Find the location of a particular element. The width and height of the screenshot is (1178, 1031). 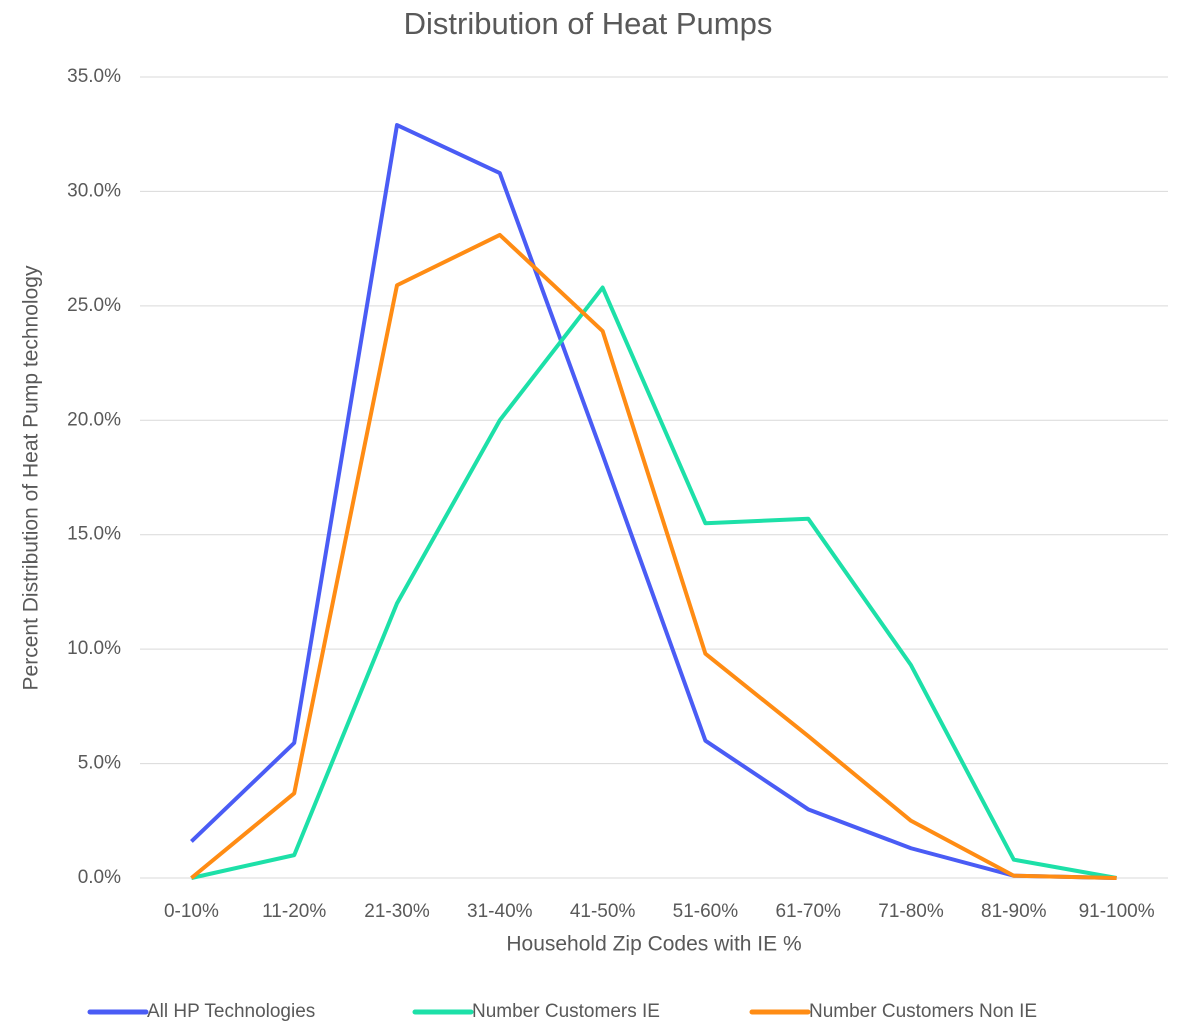

x-tick-label: 61-70% is located at coordinates (808, 911).